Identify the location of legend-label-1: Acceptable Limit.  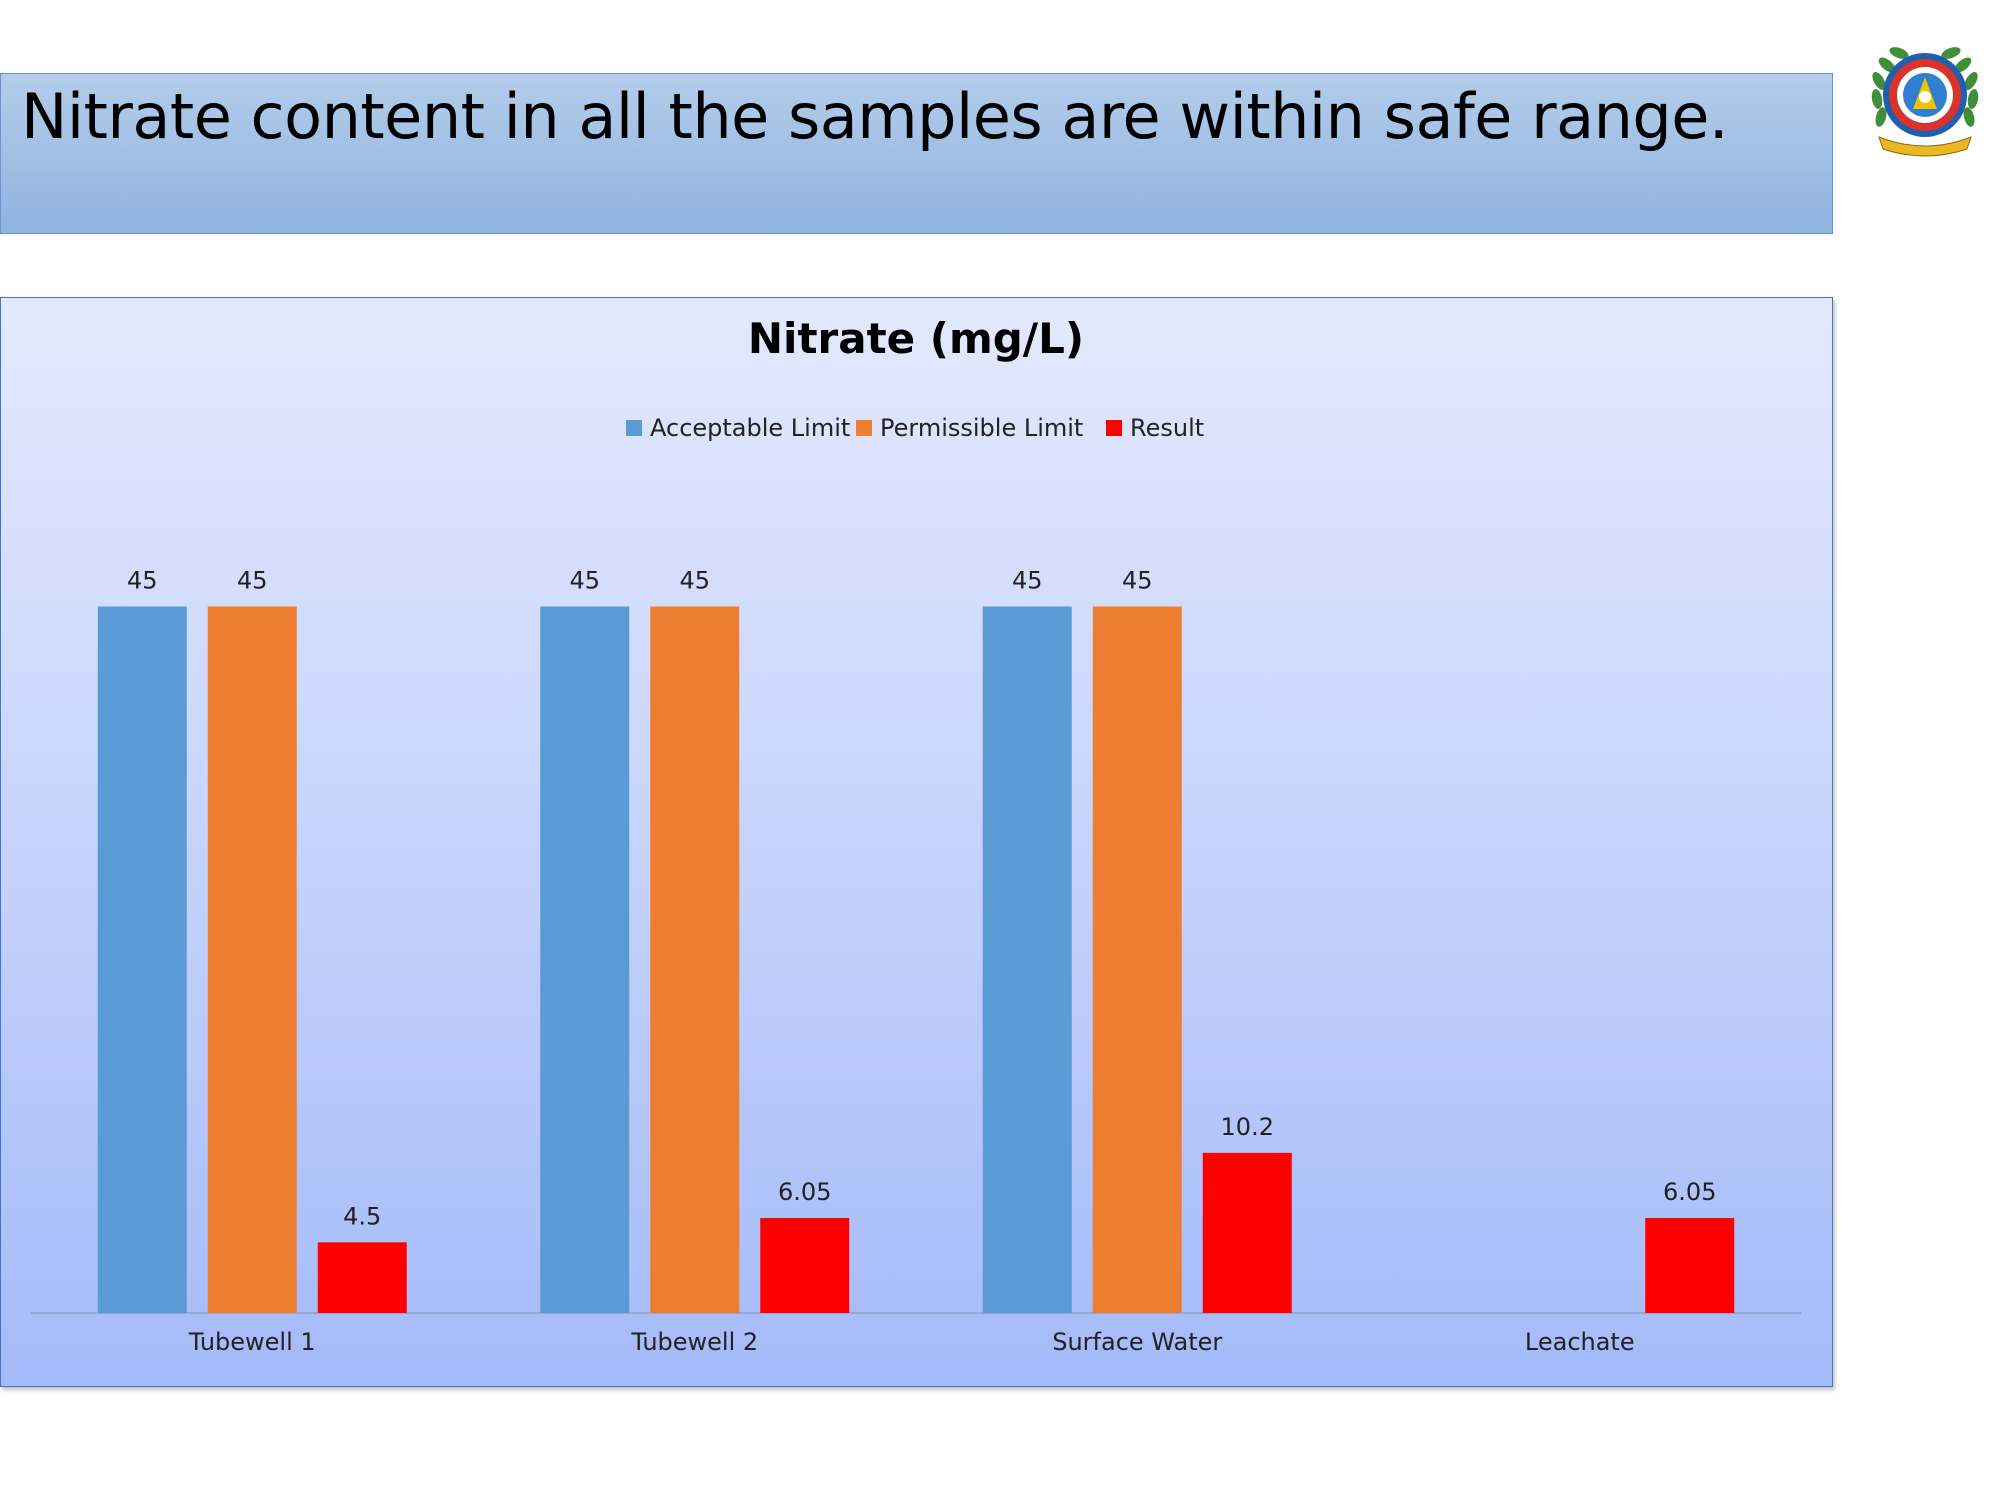
(750, 428).